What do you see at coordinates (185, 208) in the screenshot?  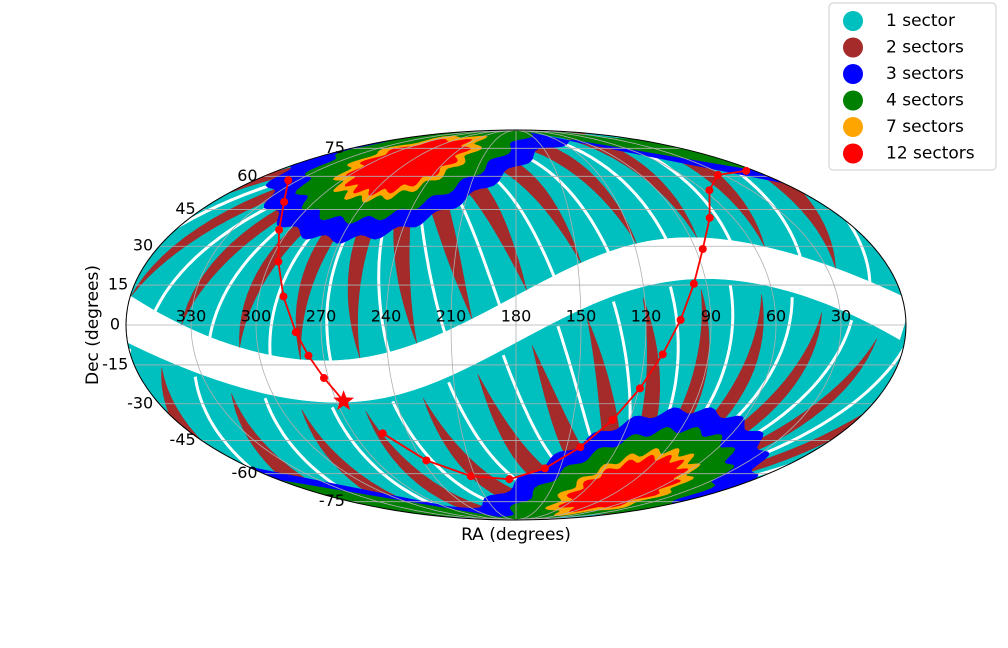 I see `y-tick-label: 45` at bounding box center [185, 208].